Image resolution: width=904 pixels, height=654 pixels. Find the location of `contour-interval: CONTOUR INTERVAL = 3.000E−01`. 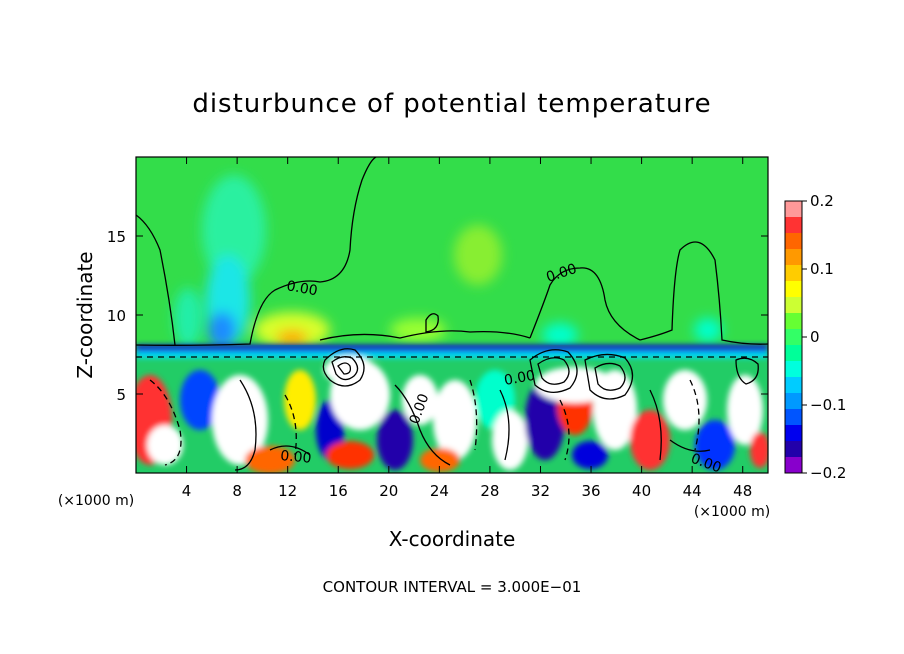

contour-interval: CONTOUR INTERVAL = 3.000E−01 is located at coordinates (452, 587).